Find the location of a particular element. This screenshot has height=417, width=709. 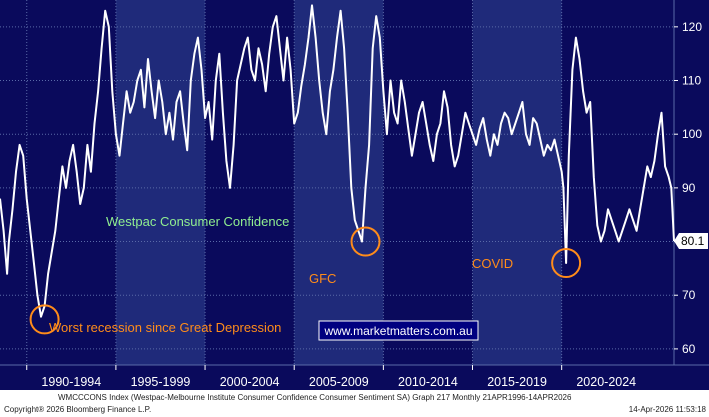

covid-label: COVID is located at coordinates (492, 263).